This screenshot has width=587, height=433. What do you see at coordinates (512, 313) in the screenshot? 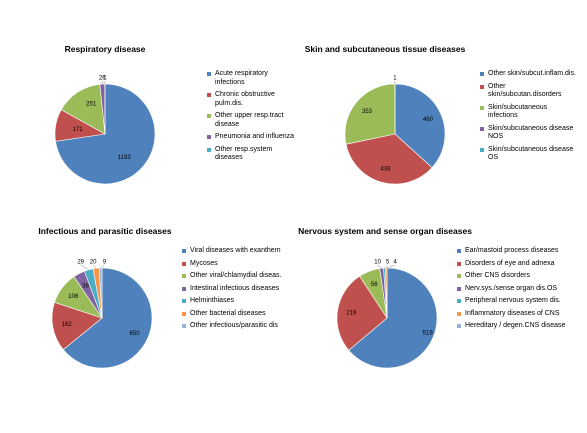
I see `legend-label: Inflammatory diseases of CNS` at bounding box center [512, 313].